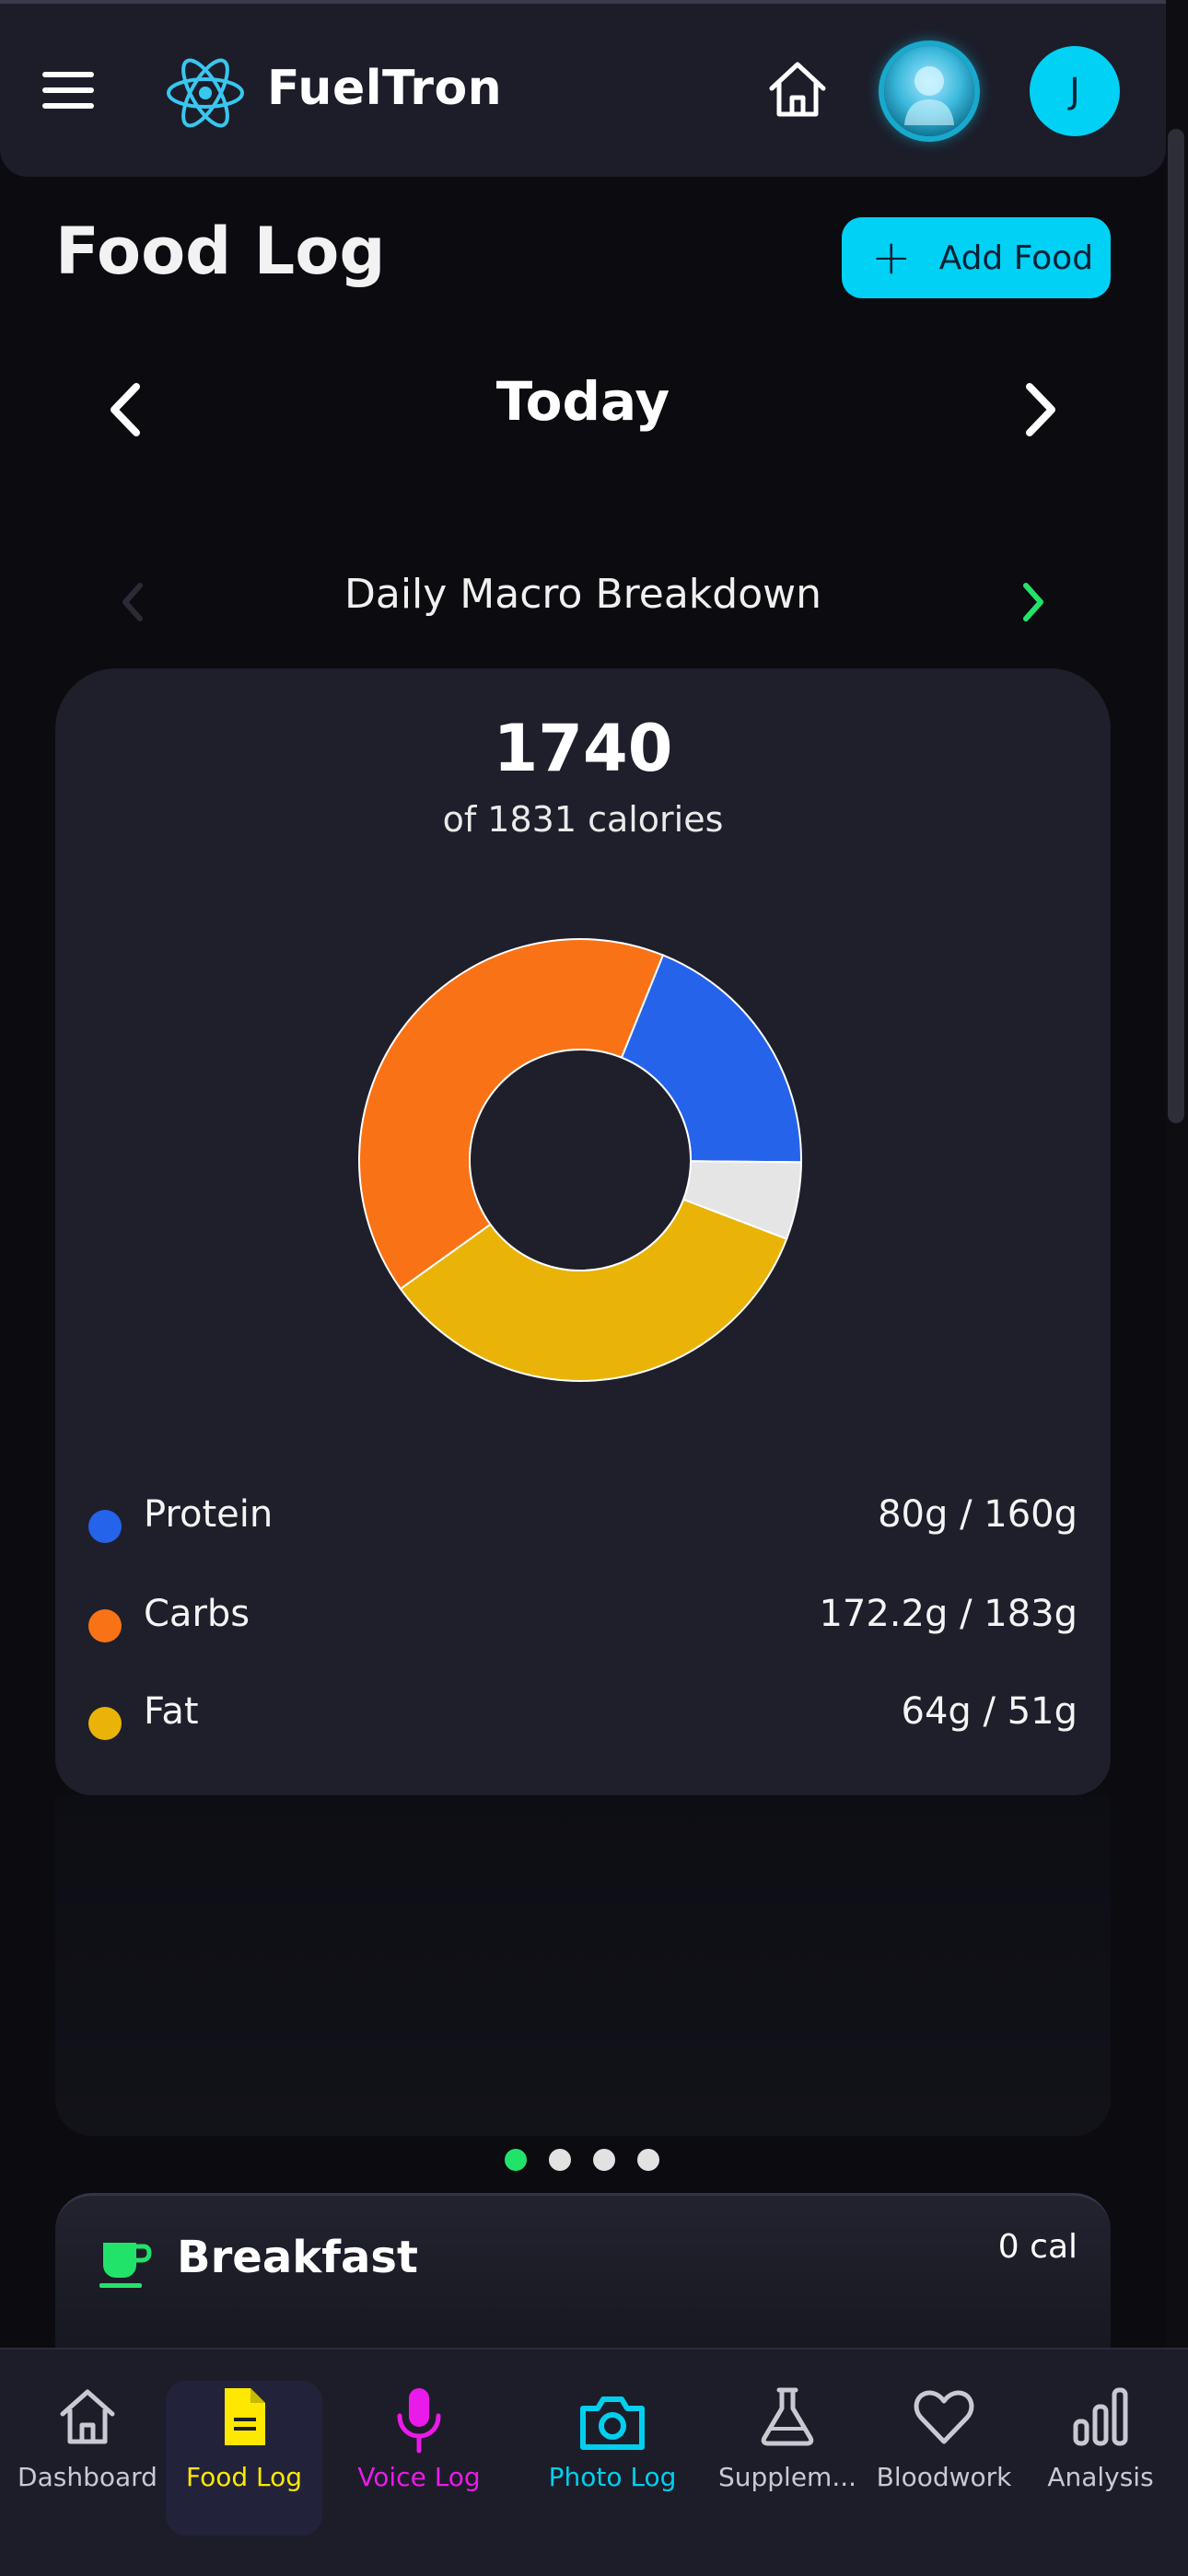  What do you see at coordinates (1075, 91) in the screenshot?
I see `user-avatar: J` at bounding box center [1075, 91].